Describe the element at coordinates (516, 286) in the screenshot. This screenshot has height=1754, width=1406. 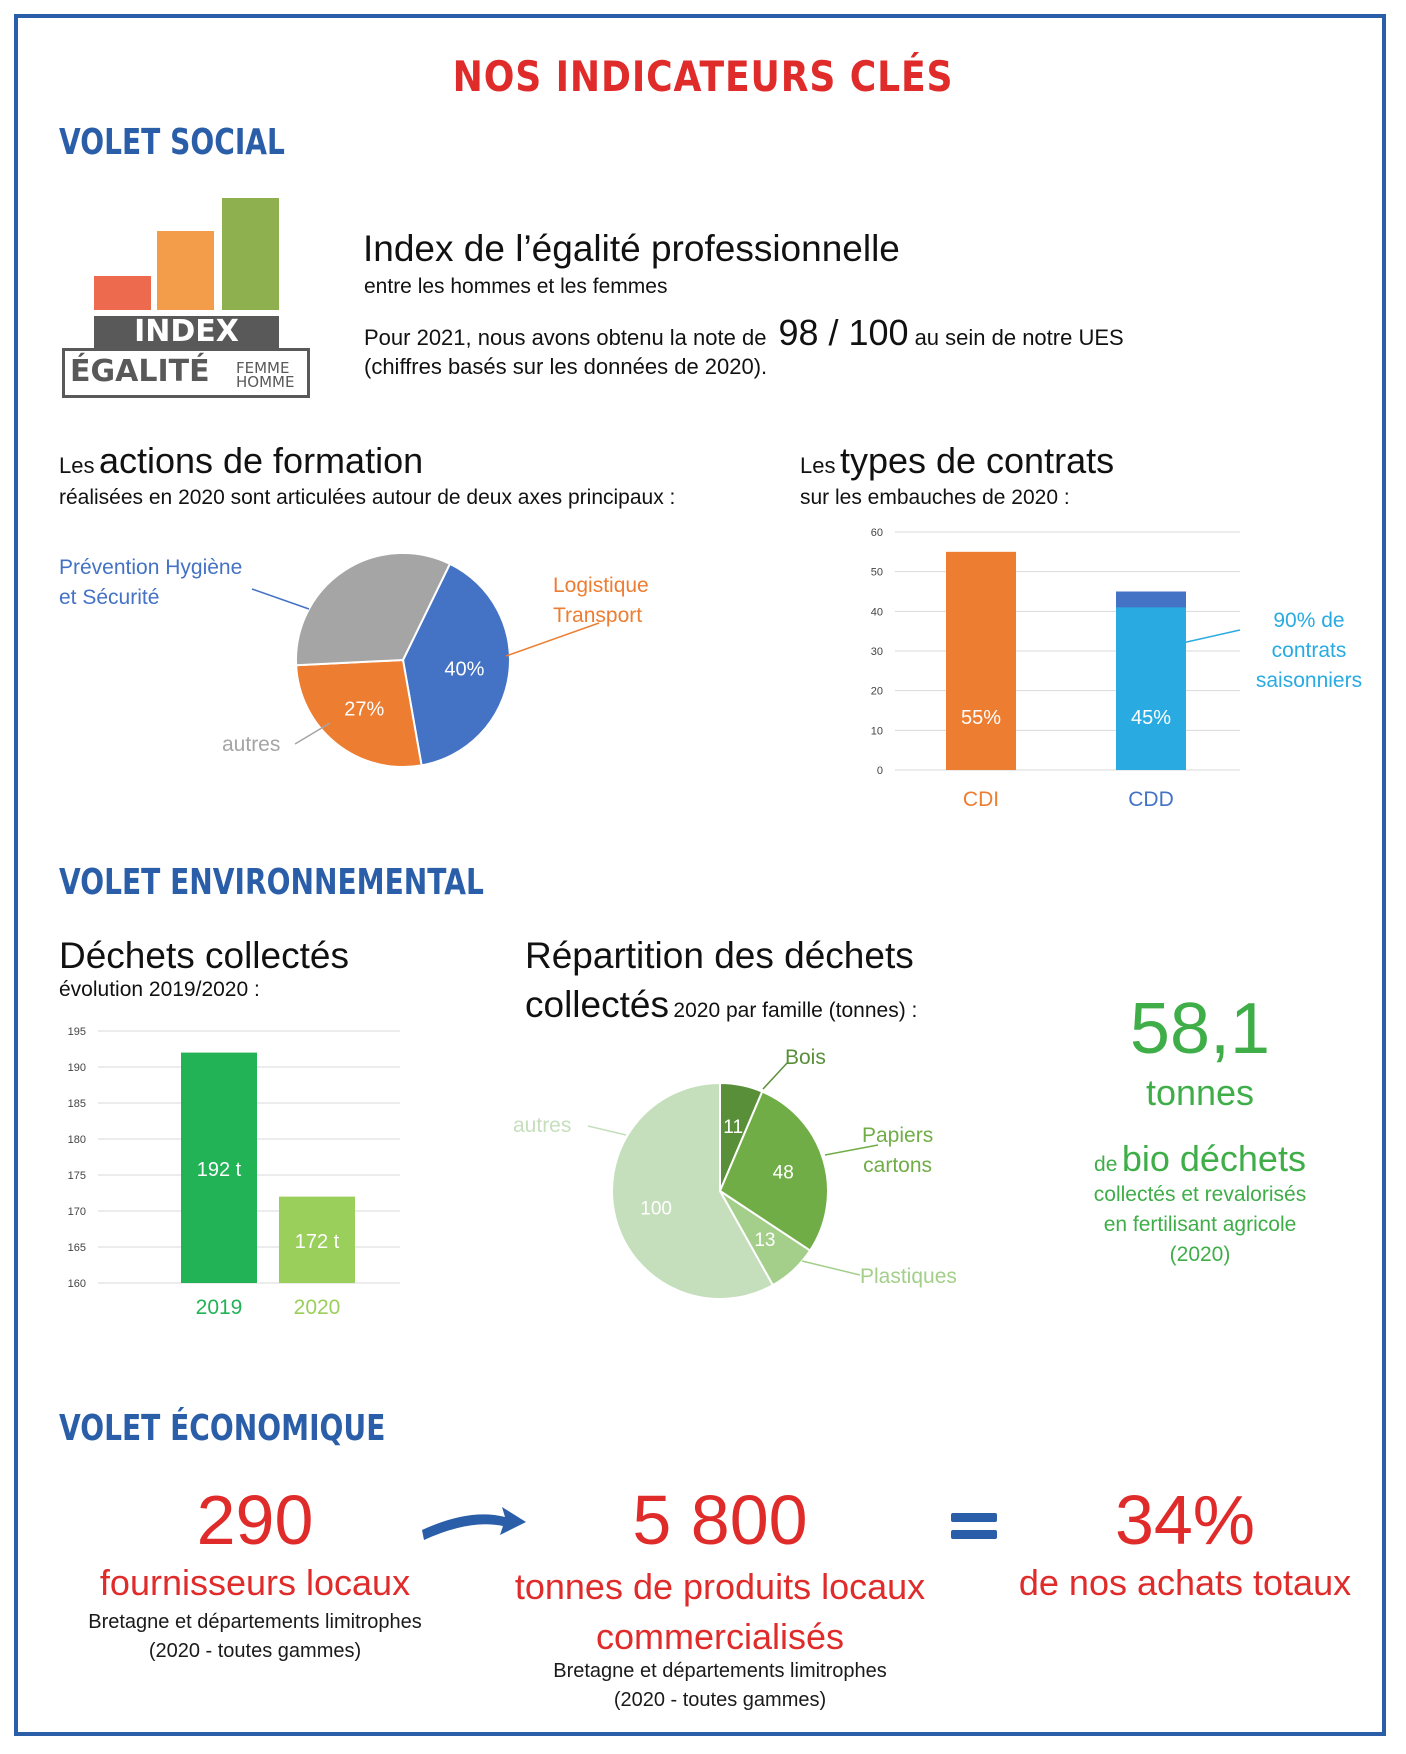
I see `index-subtitle: entre les hommes et les femmes` at that location.